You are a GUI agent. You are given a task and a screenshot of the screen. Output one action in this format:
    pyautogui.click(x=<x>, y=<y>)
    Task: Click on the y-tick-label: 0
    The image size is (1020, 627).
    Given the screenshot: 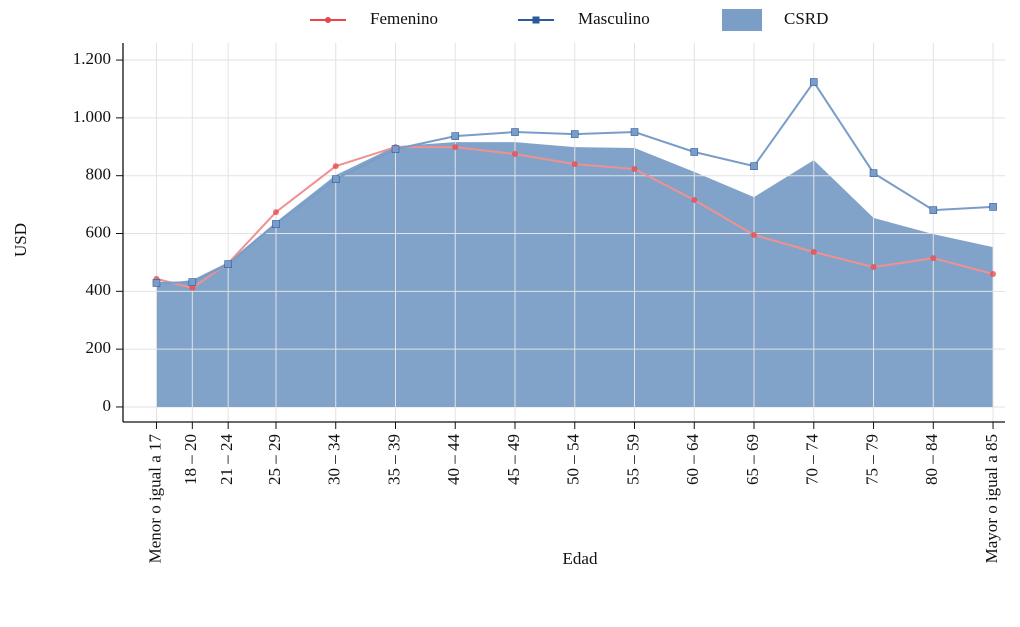 What is the action you would take?
    pyautogui.click(x=107, y=405)
    